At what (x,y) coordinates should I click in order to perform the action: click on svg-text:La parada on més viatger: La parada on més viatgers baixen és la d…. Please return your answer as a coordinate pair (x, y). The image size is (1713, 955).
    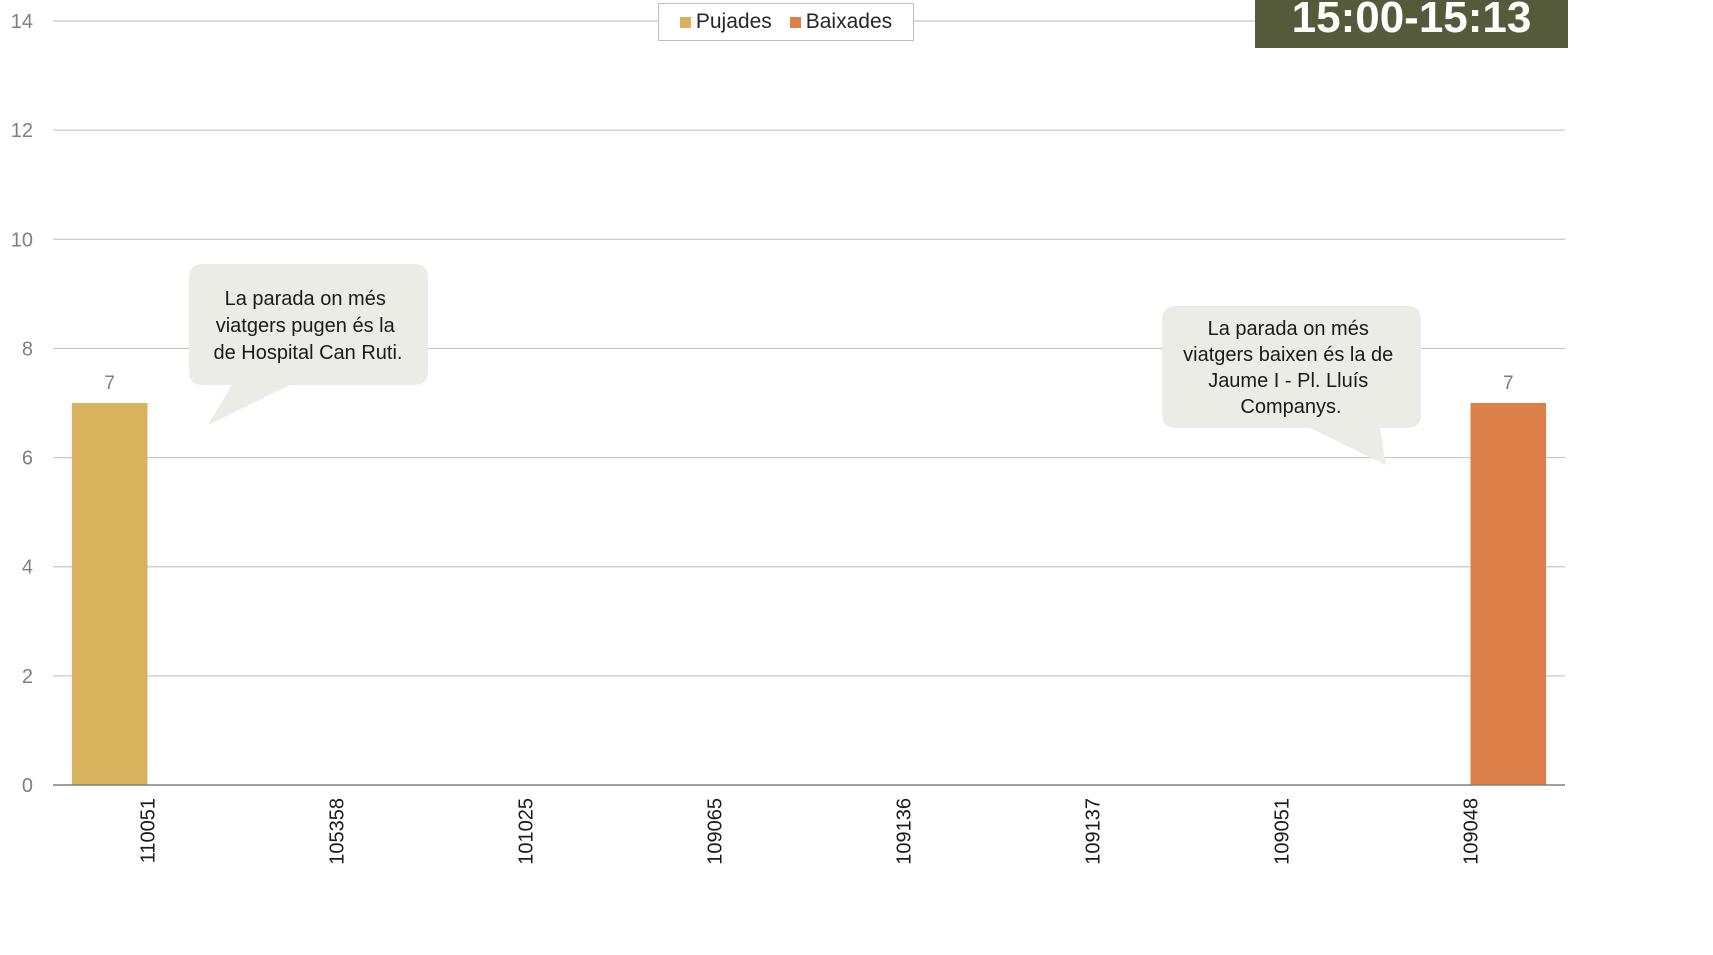
    Looking at the image, I should click on (1291, 368).